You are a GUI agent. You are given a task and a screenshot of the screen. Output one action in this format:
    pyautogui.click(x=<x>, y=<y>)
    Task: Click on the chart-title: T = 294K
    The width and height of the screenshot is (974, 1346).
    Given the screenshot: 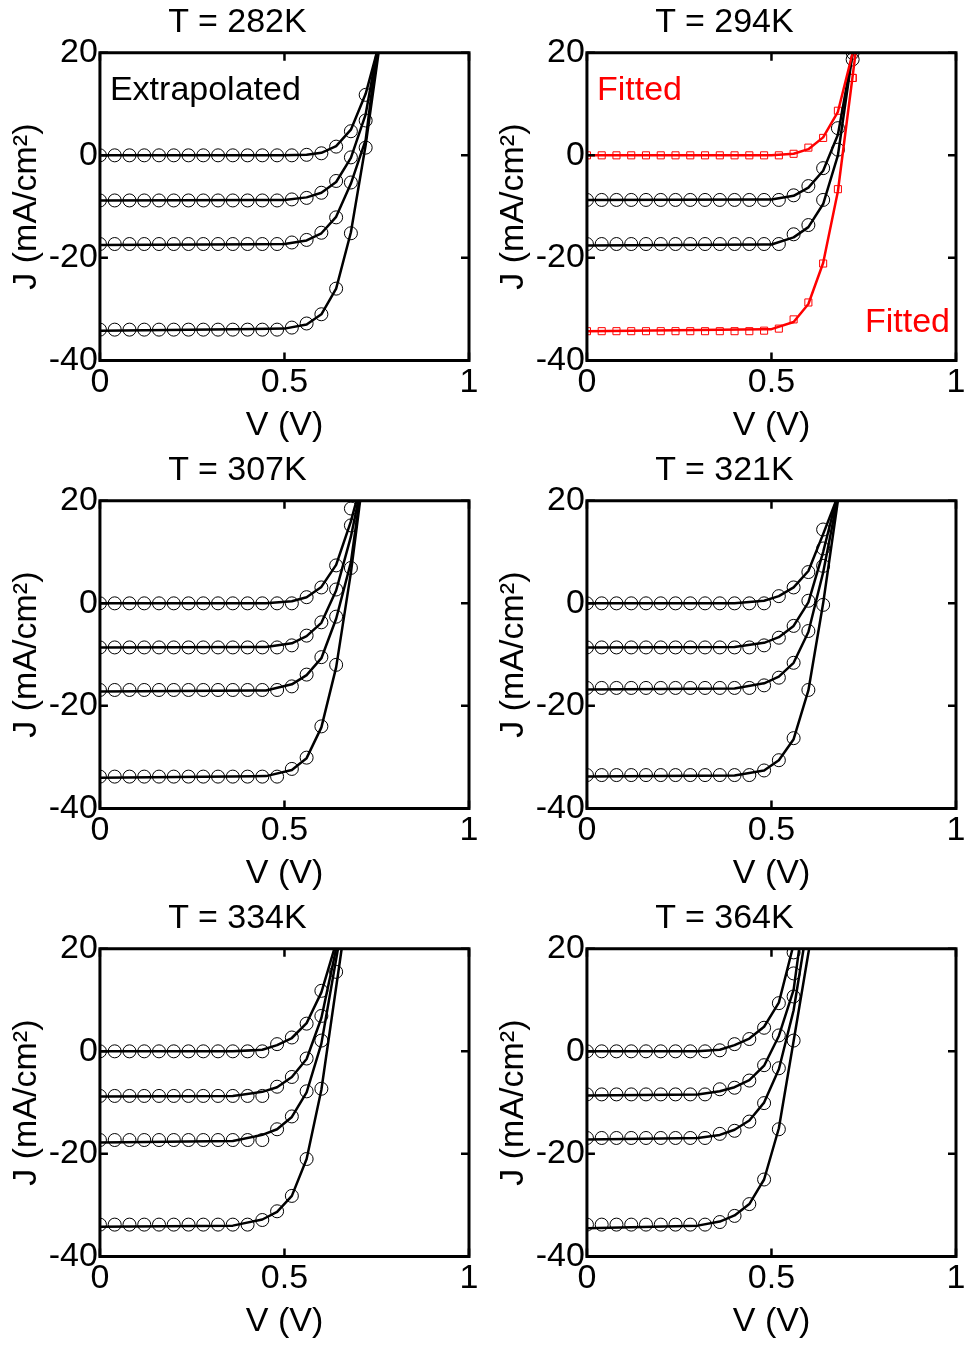 What is the action you would take?
    pyautogui.click(x=724, y=19)
    